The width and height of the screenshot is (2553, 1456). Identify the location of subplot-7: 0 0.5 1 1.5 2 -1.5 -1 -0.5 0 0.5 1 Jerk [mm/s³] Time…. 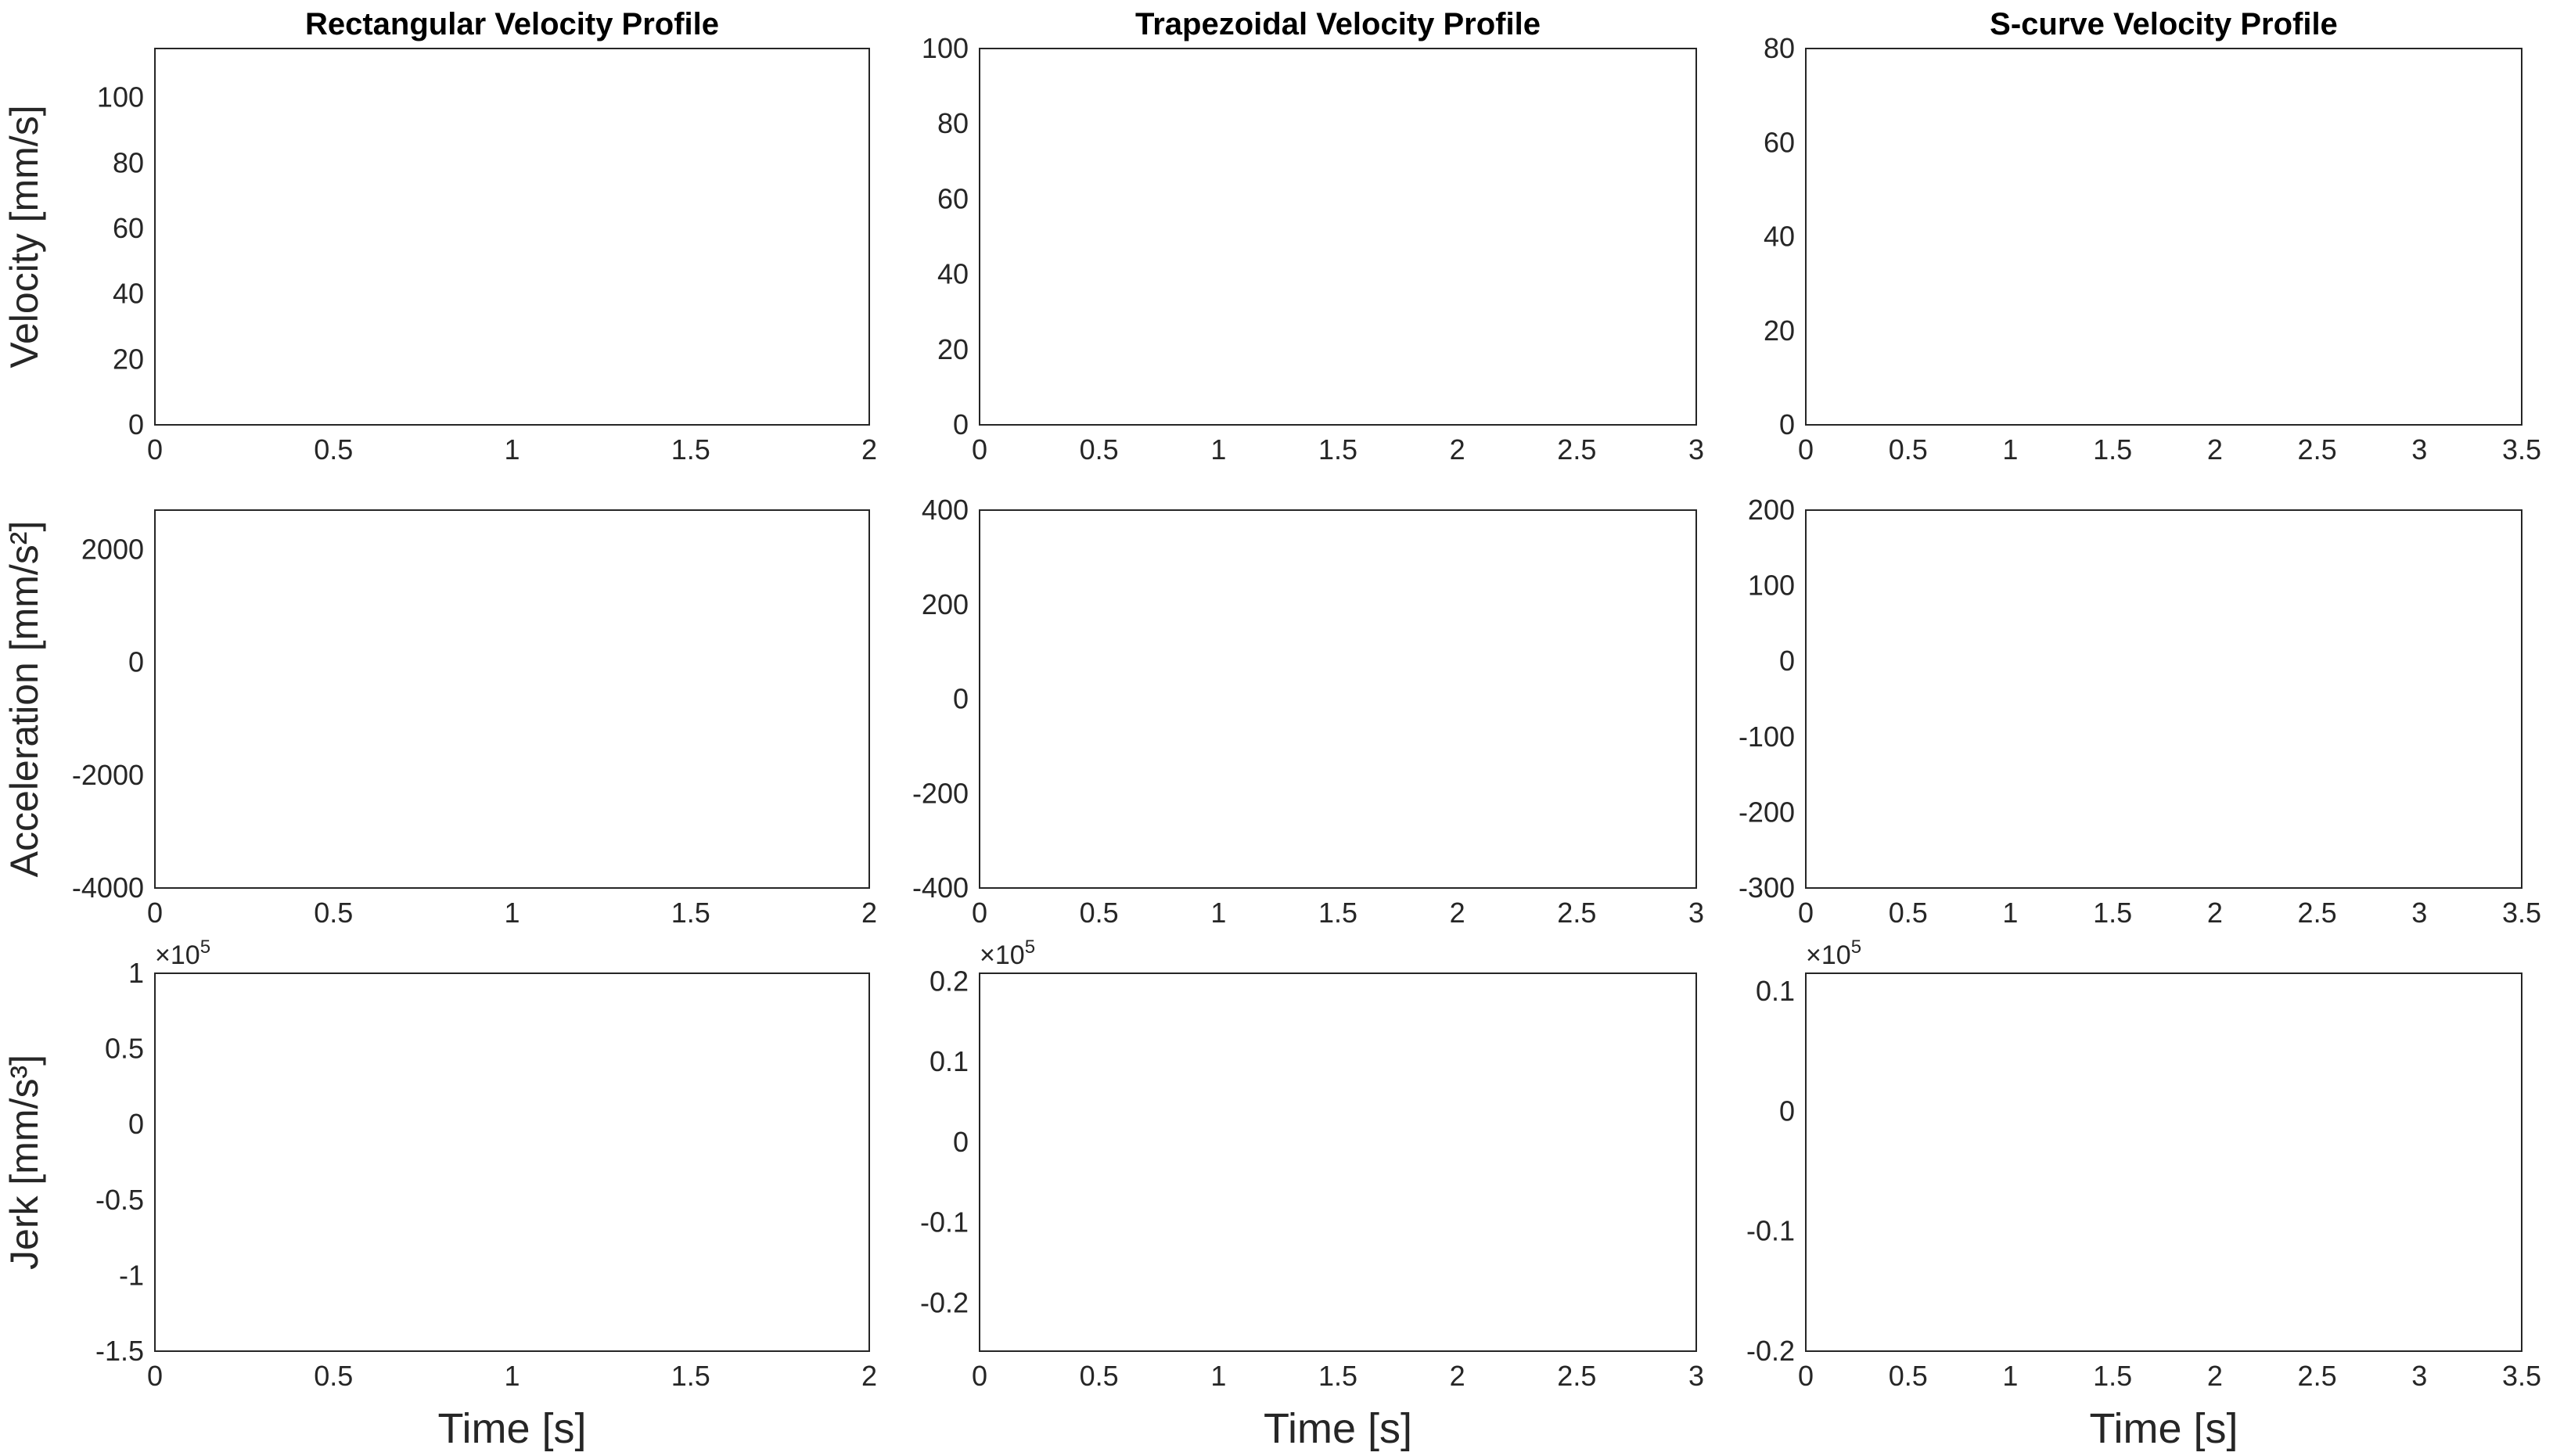
(439, 1194).